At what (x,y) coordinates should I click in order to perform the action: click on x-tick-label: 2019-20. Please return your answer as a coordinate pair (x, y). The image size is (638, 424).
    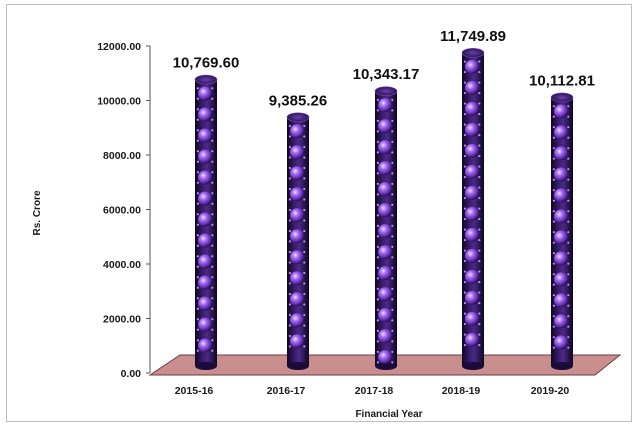
    Looking at the image, I should click on (550, 391).